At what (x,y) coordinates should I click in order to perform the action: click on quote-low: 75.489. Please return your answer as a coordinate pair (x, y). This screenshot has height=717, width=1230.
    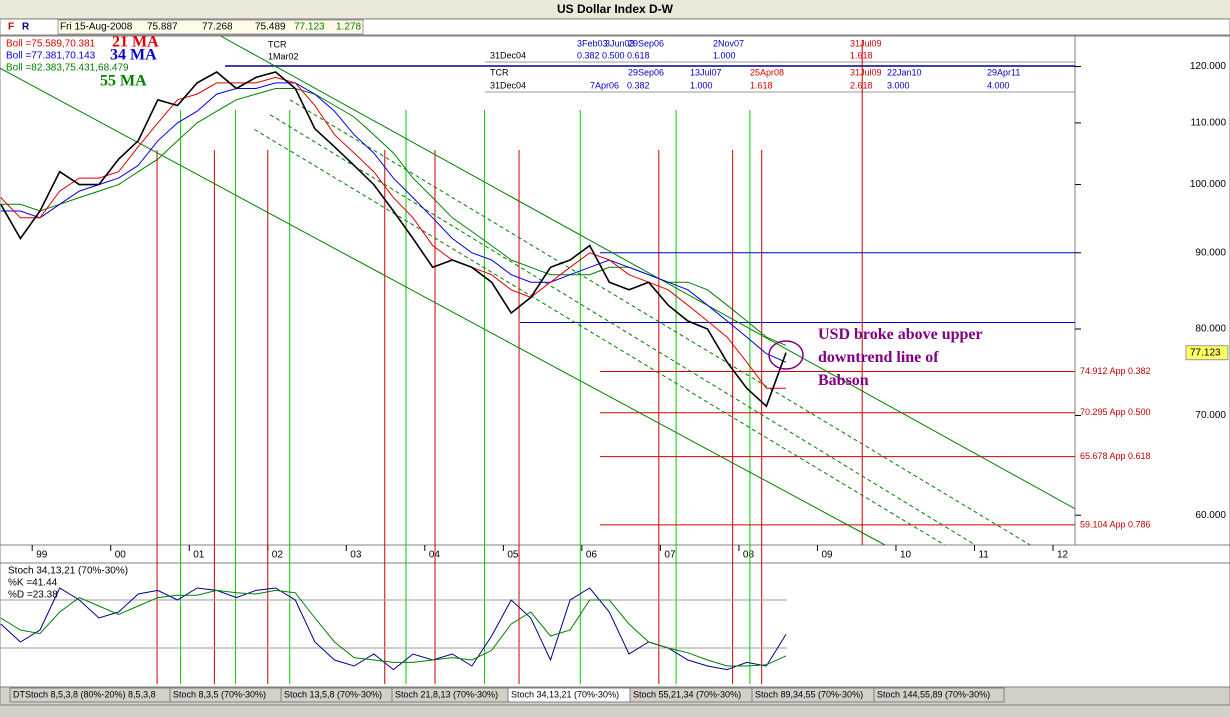
    Looking at the image, I should click on (270, 27).